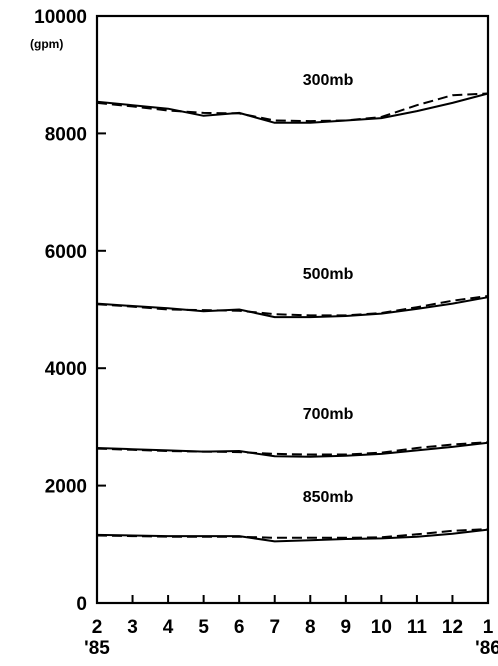 This screenshot has height=666, width=498. What do you see at coordinates (239, 627) in the screenshot?
I see `x-tick-label: 6` at bounding box center [239, 627].